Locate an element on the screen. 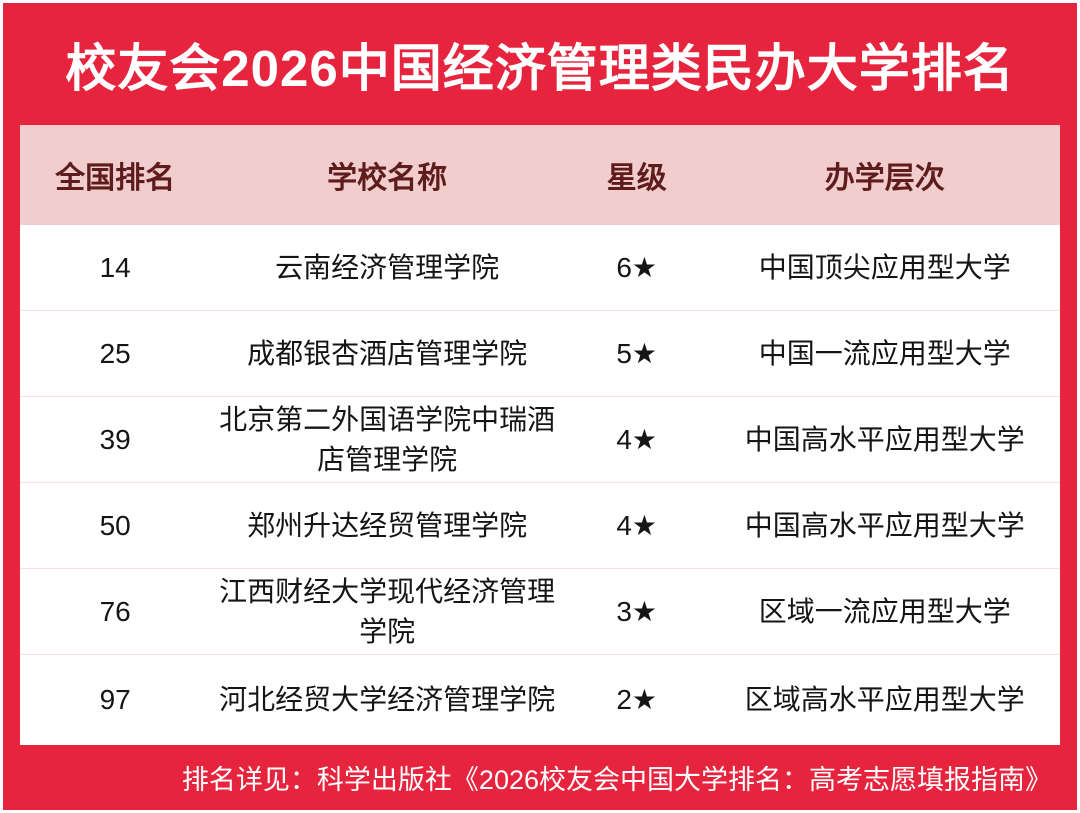  table-row: 39 北京第二外国语学院中瑞酒店管理学院 4★ 中国高水平应用型大学 is located at coordinates (540, 440).